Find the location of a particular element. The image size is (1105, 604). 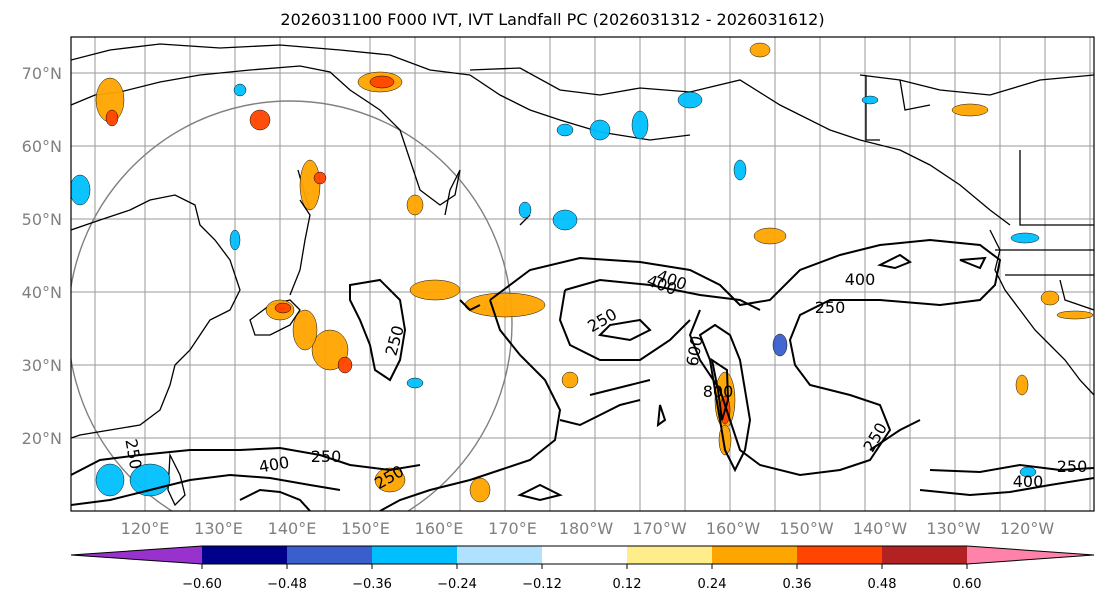

lon-label: 160°E is located at coordinates (439, 528).